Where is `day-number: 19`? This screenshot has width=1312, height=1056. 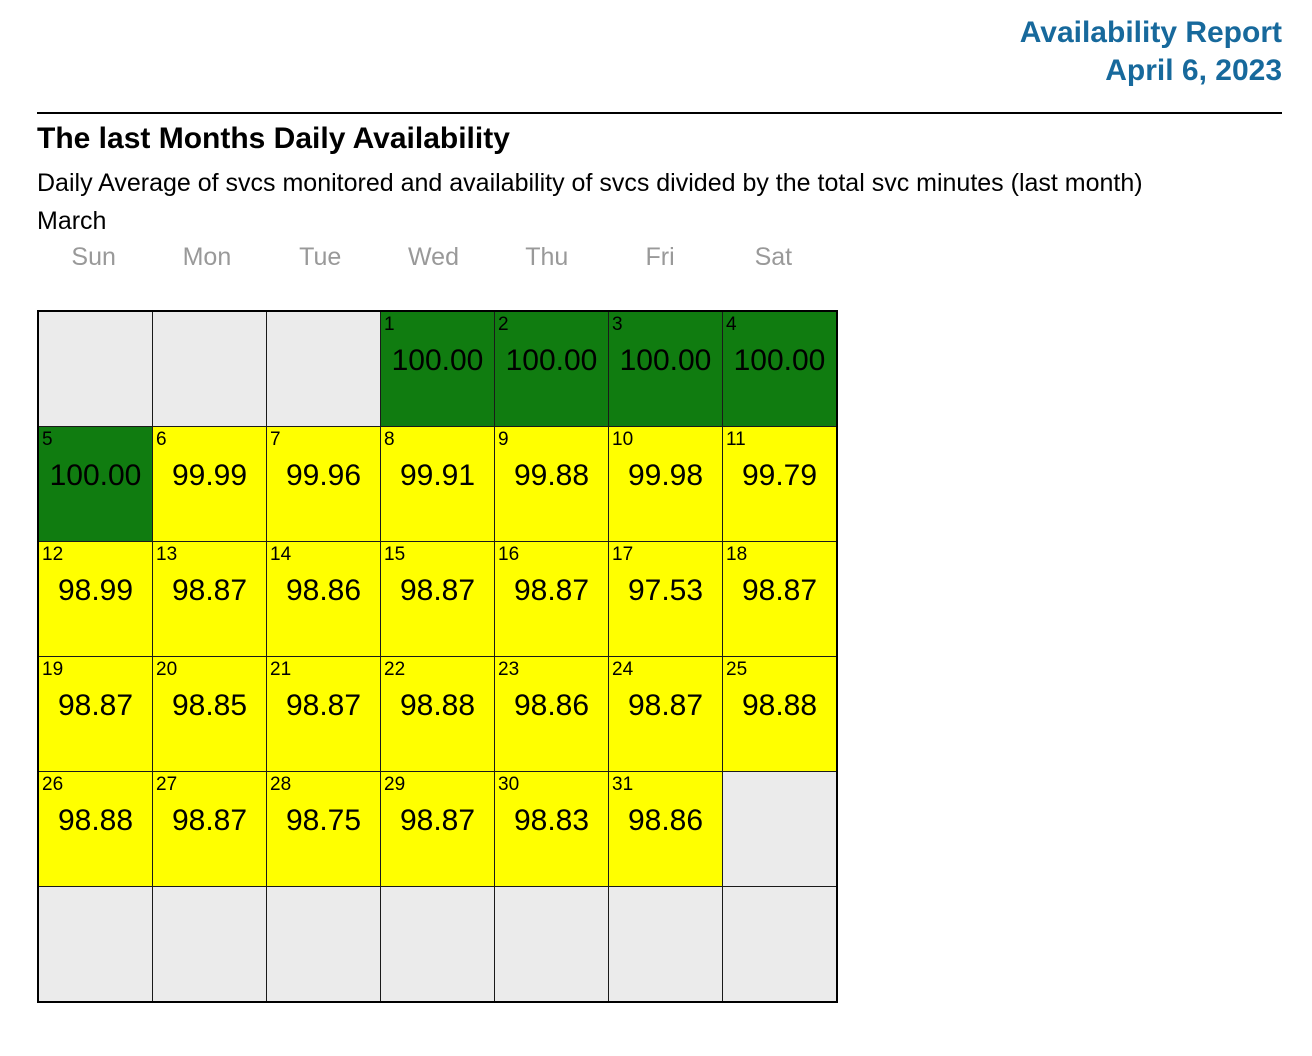 day-number: 19 is located at coordinates (53, 669).